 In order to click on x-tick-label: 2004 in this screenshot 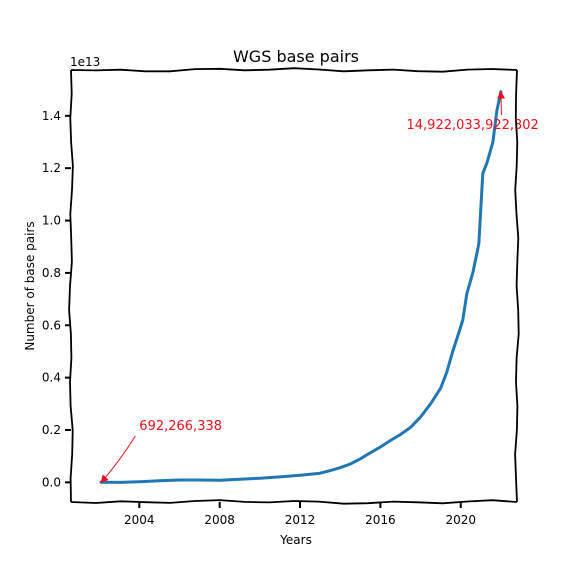, I will do `click(139, 520)`.